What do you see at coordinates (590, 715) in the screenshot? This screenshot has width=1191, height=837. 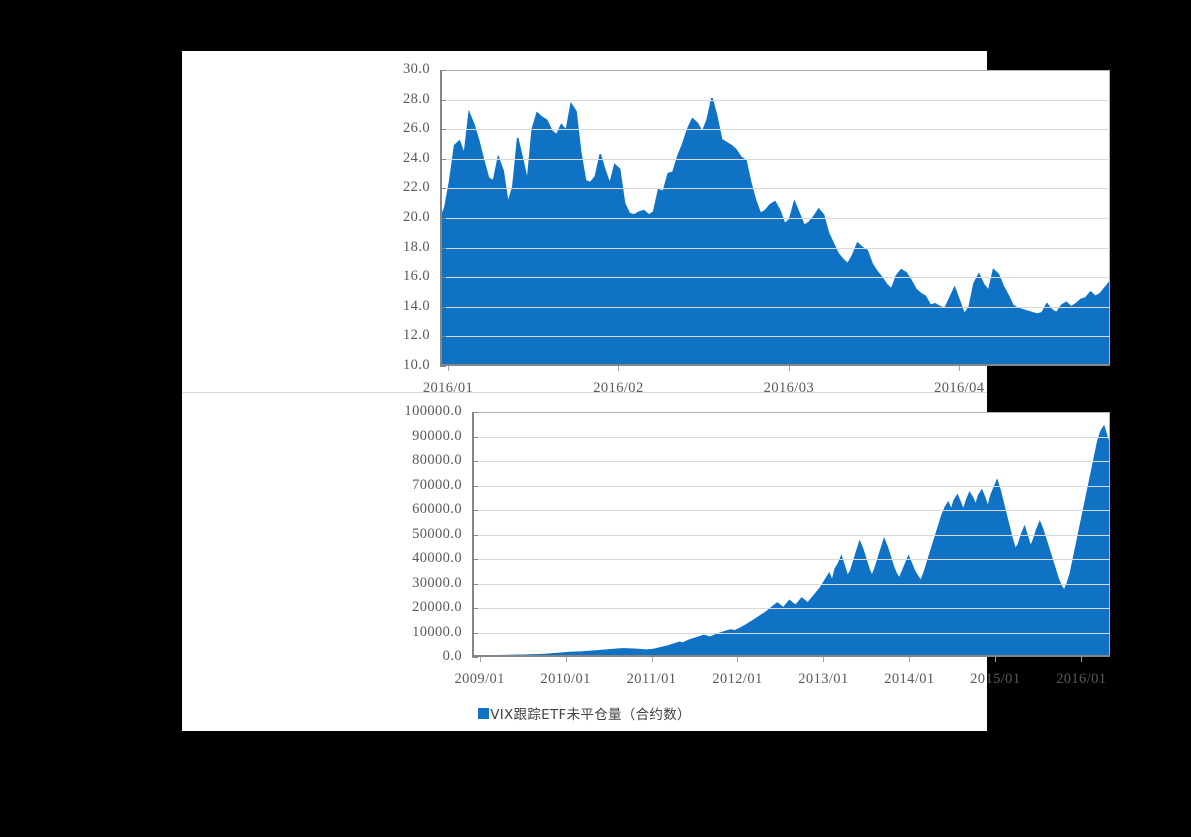 I see `legend-label: VIX跟踪ETF未平仓量（合约数）` at bounding box center [590, 715].